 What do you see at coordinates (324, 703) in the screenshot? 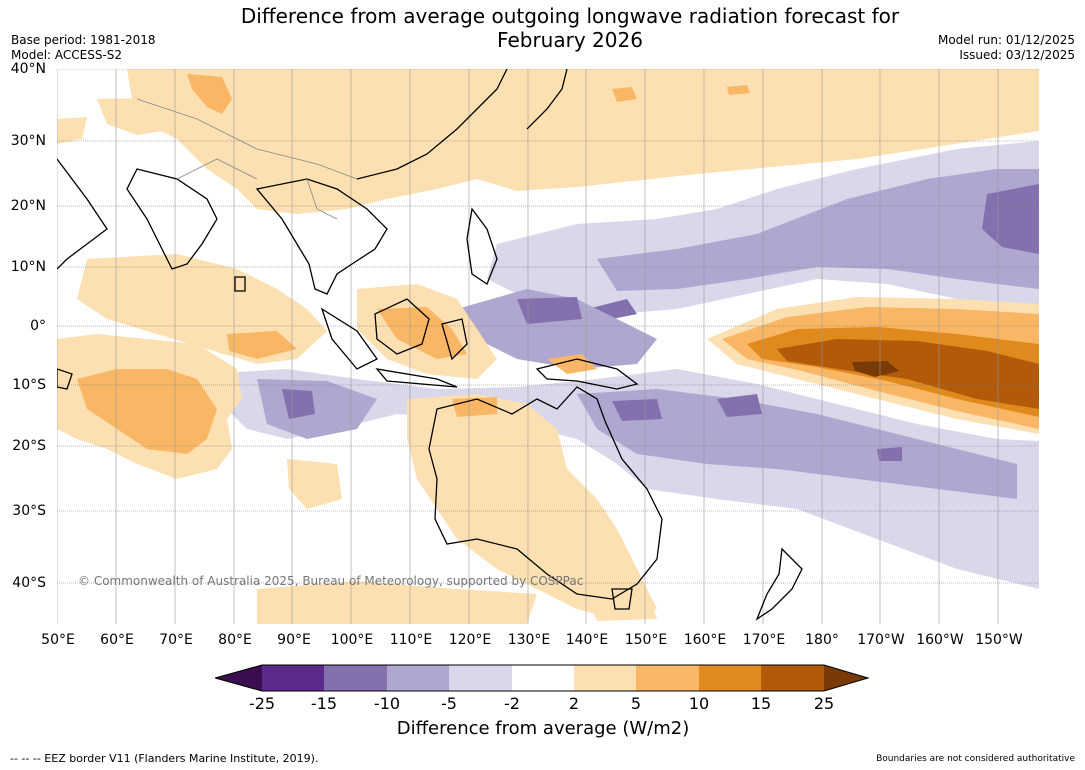
I see `colorbar-tick: -15` at bounding box center [324, 703].